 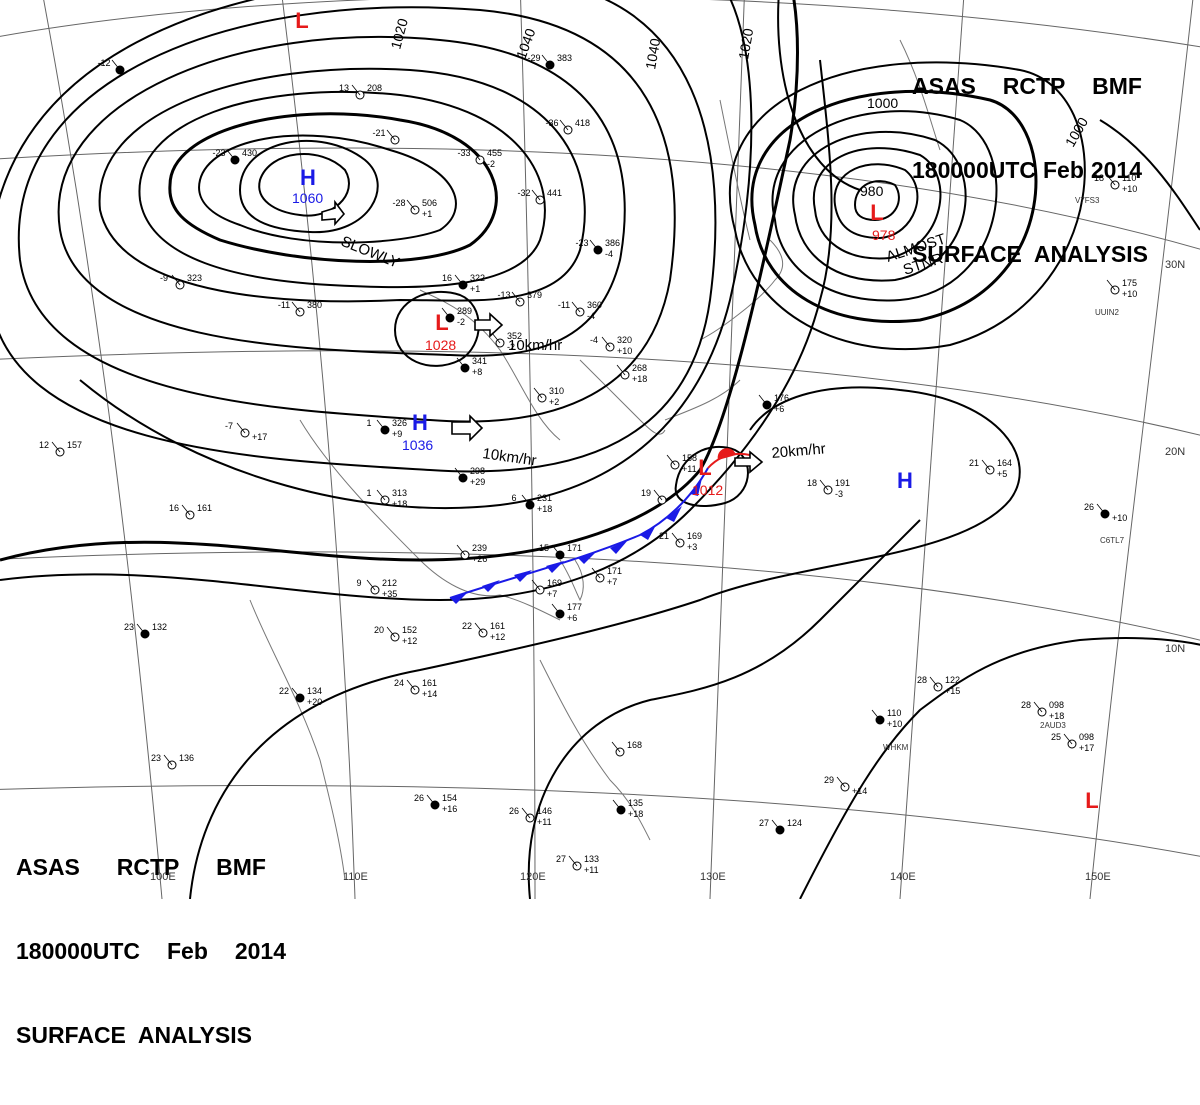 What do you see at coordinates (544, 509) in the screenshot?
I see `station-tendency: +18` at bounding box center [544, 509].